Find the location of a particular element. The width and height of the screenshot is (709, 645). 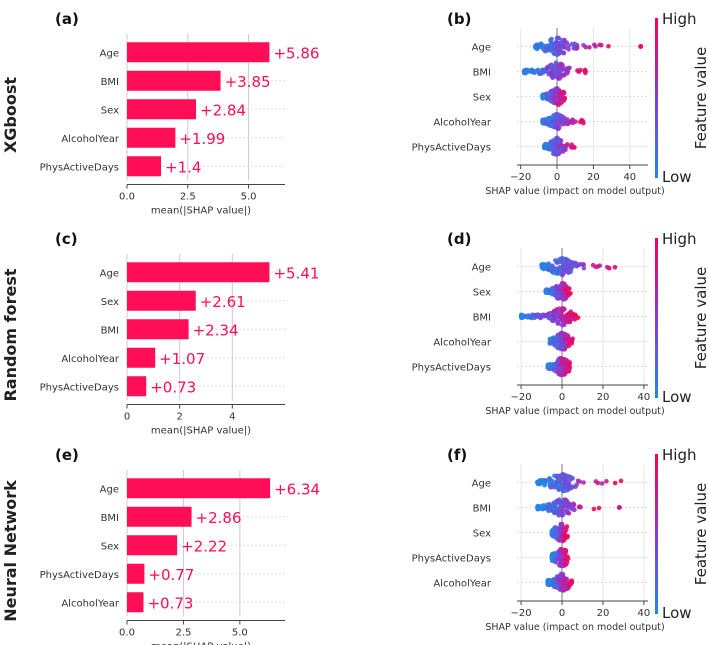

value-label: +2.34 is located at coordinates (216, 330).